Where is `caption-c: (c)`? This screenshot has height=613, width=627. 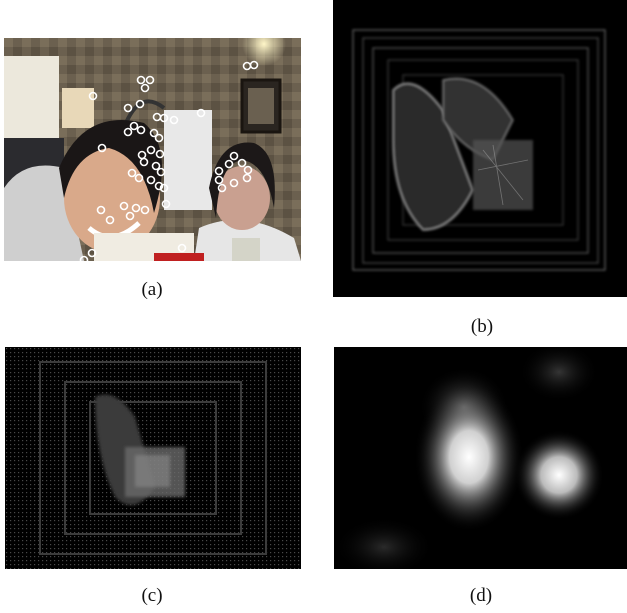 caption-c: (c) is located at coordinates (152, 595).